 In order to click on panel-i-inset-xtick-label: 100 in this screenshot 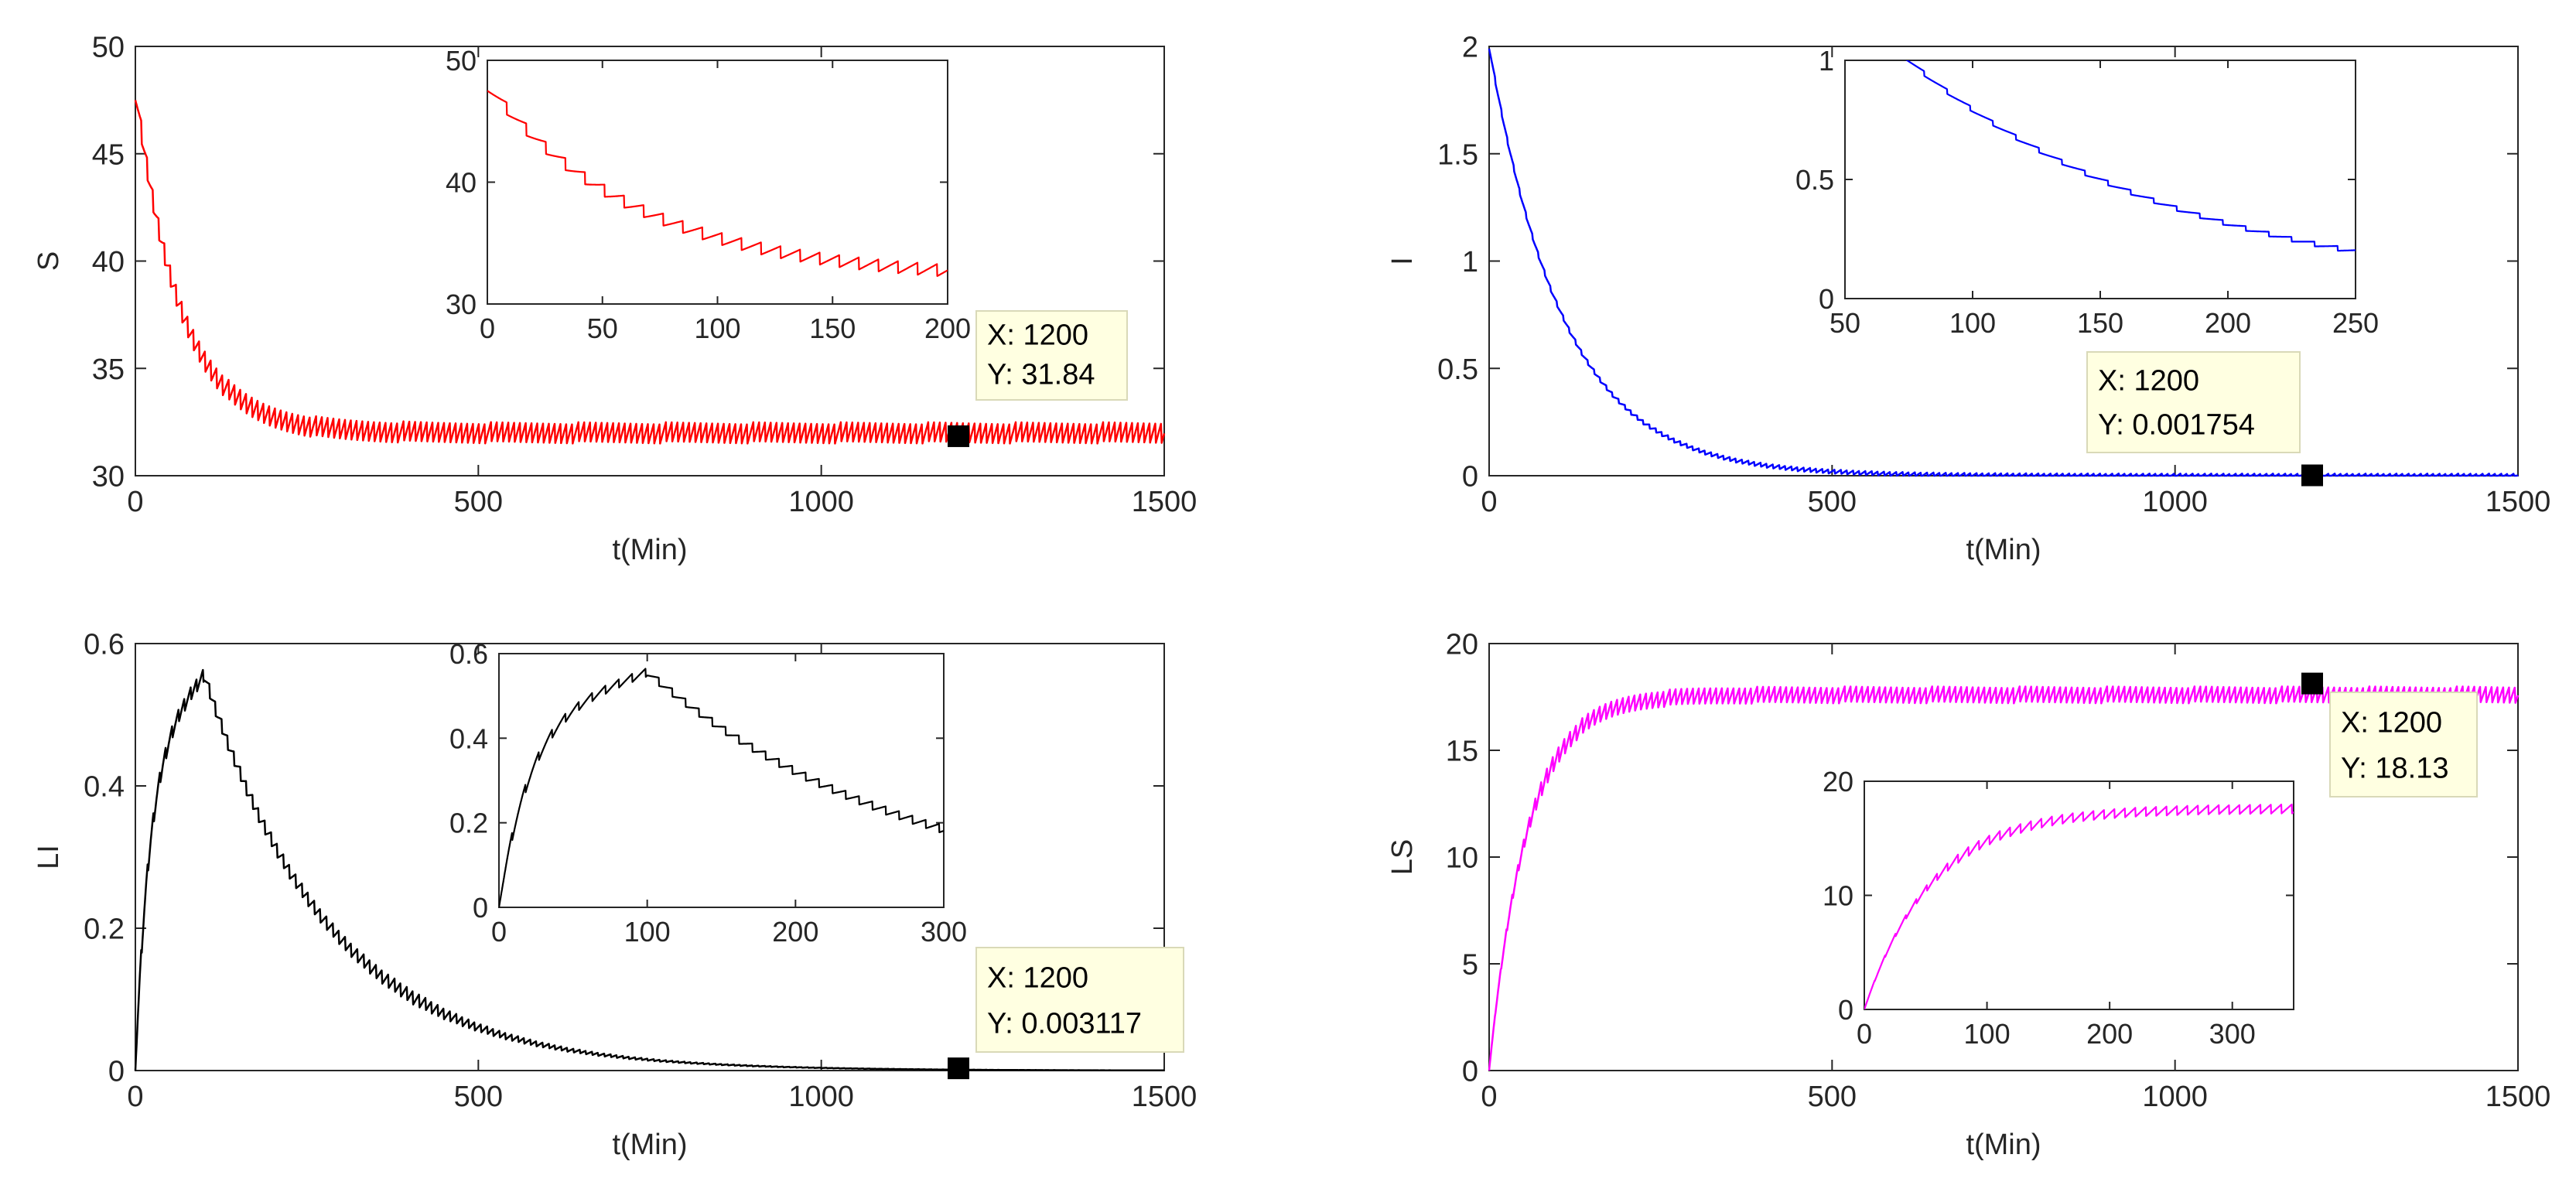, I will do `click(1973, 323)`.